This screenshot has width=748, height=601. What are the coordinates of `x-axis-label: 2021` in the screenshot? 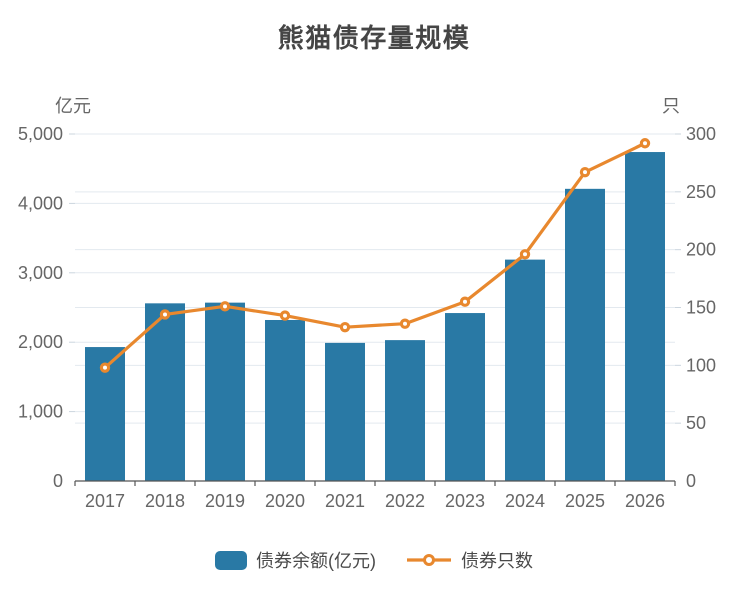 It's located at (345, 501).